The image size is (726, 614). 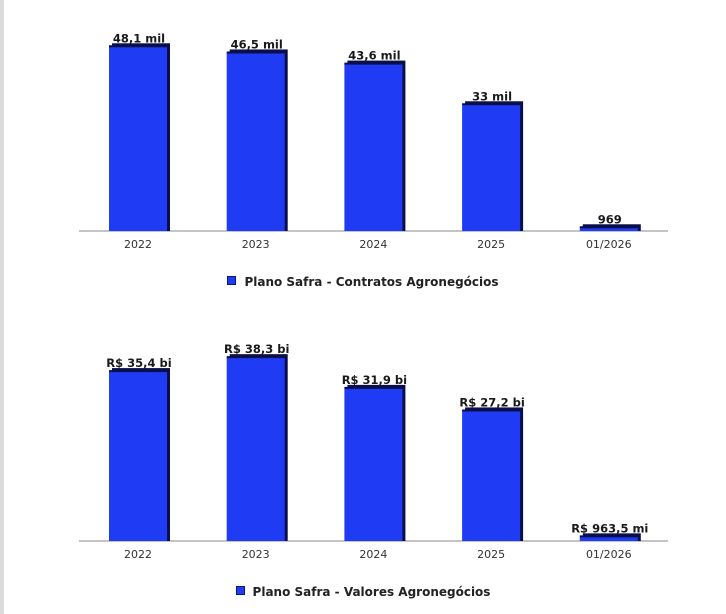 What do you see at coordinates (256, 349) in the screenshot?
I see `bar-value-label: R$ 38,3 bi` at bounding box center [256, 349].